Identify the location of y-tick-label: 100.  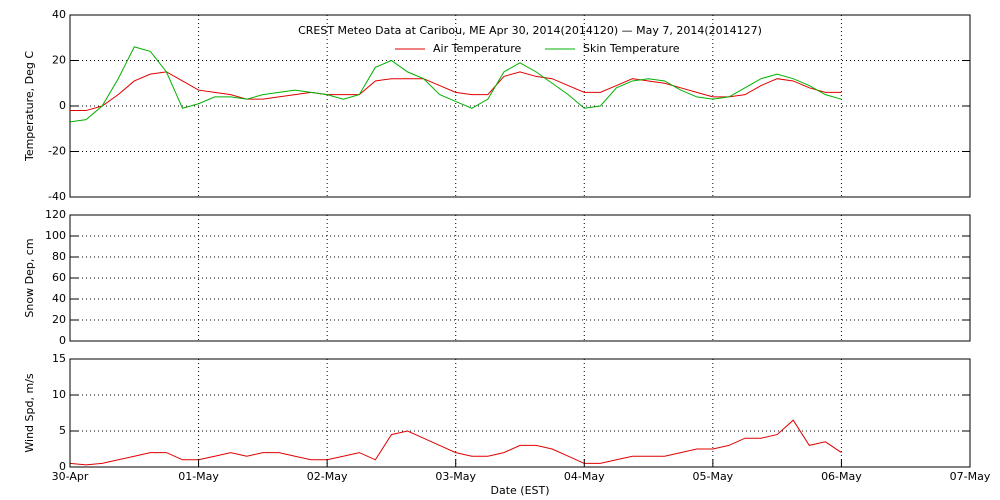
(55, 235).